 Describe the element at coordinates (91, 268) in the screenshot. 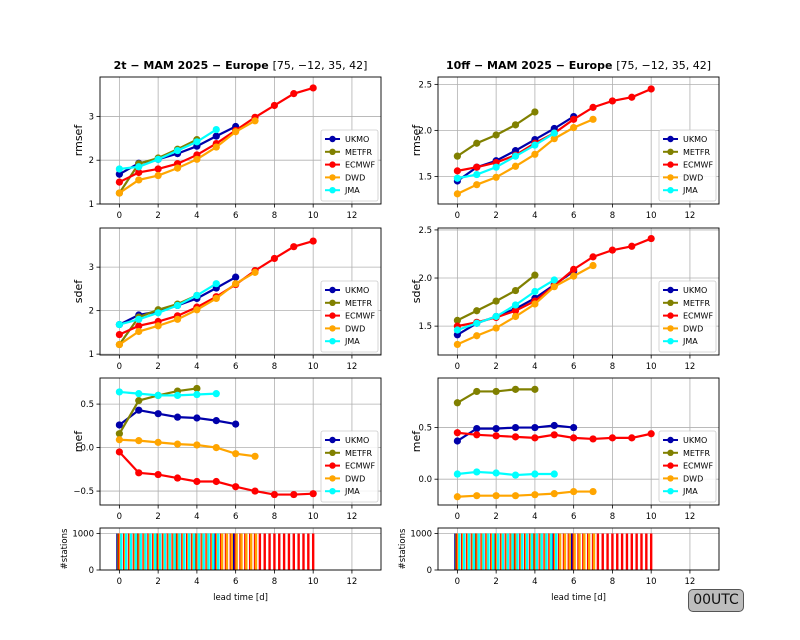

I see `y-tick-label: 3` at that location.